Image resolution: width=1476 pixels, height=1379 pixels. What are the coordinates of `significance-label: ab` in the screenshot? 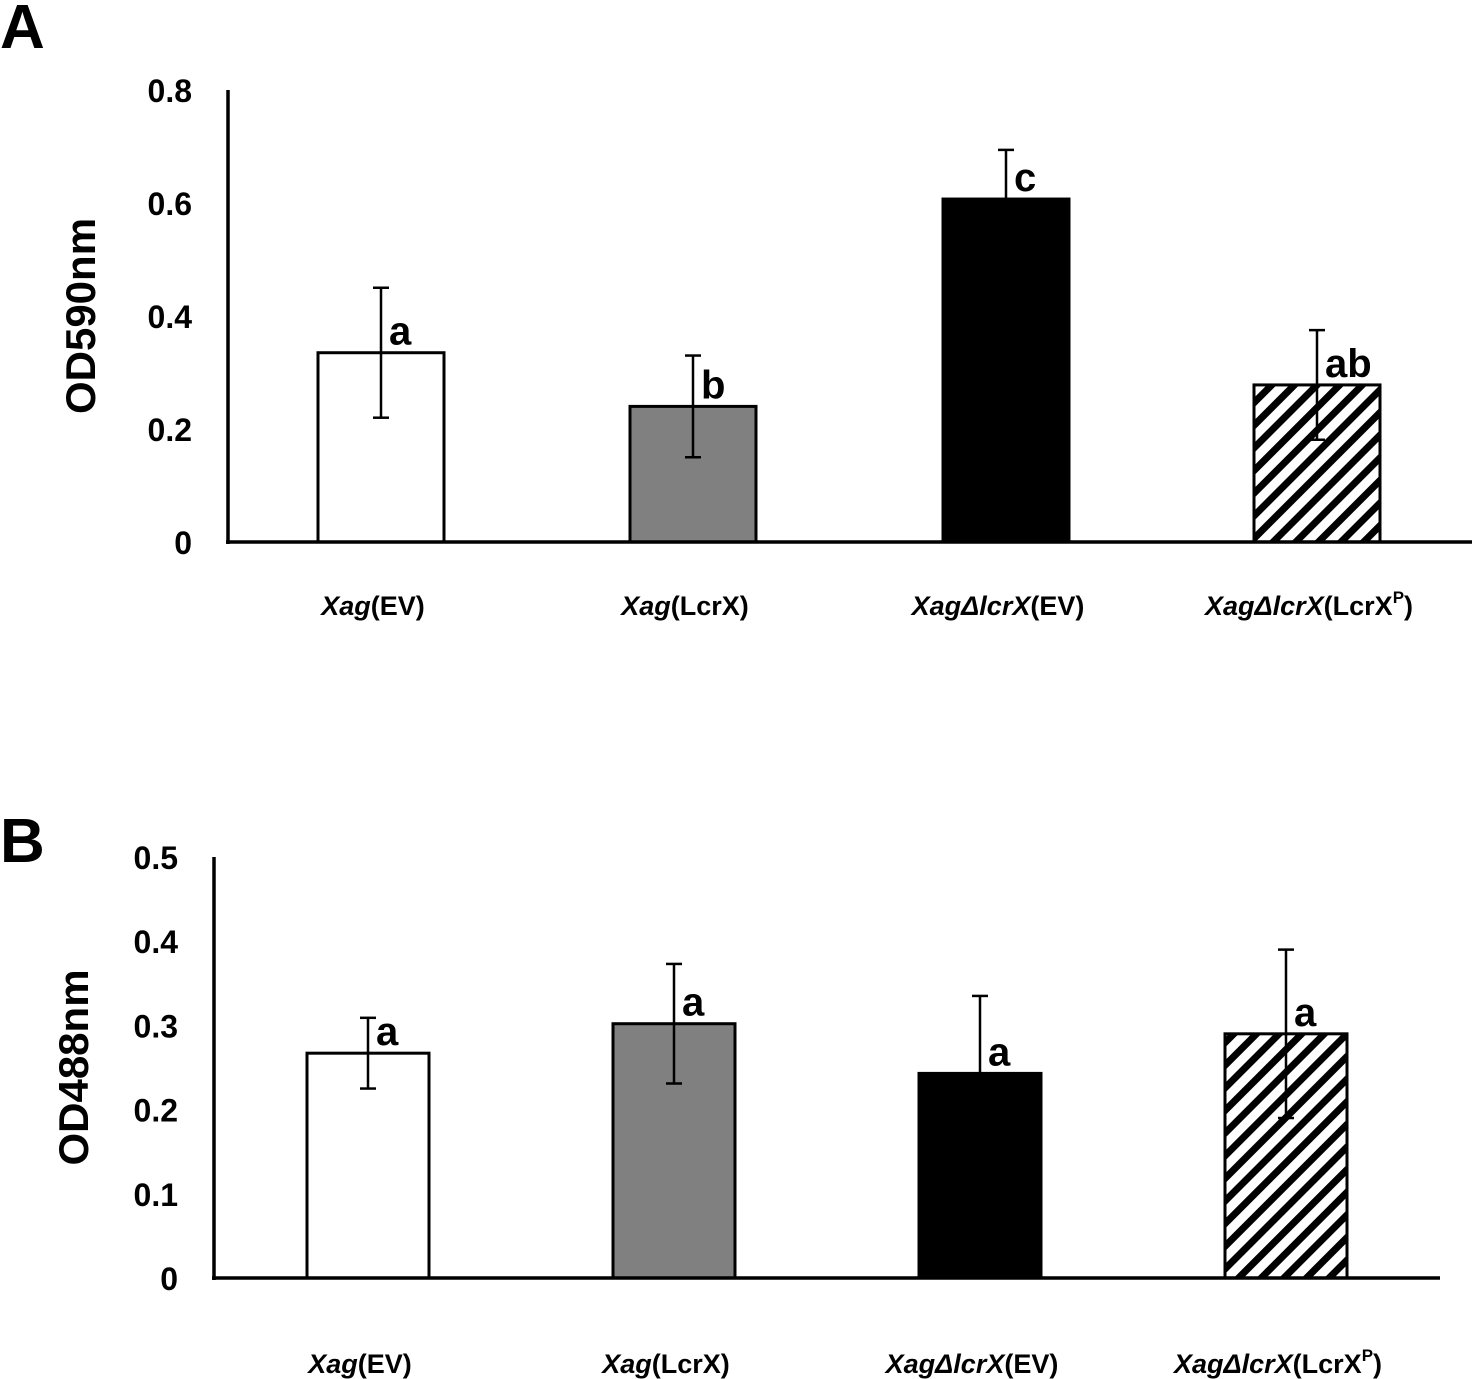 It's located at (1348, 364).